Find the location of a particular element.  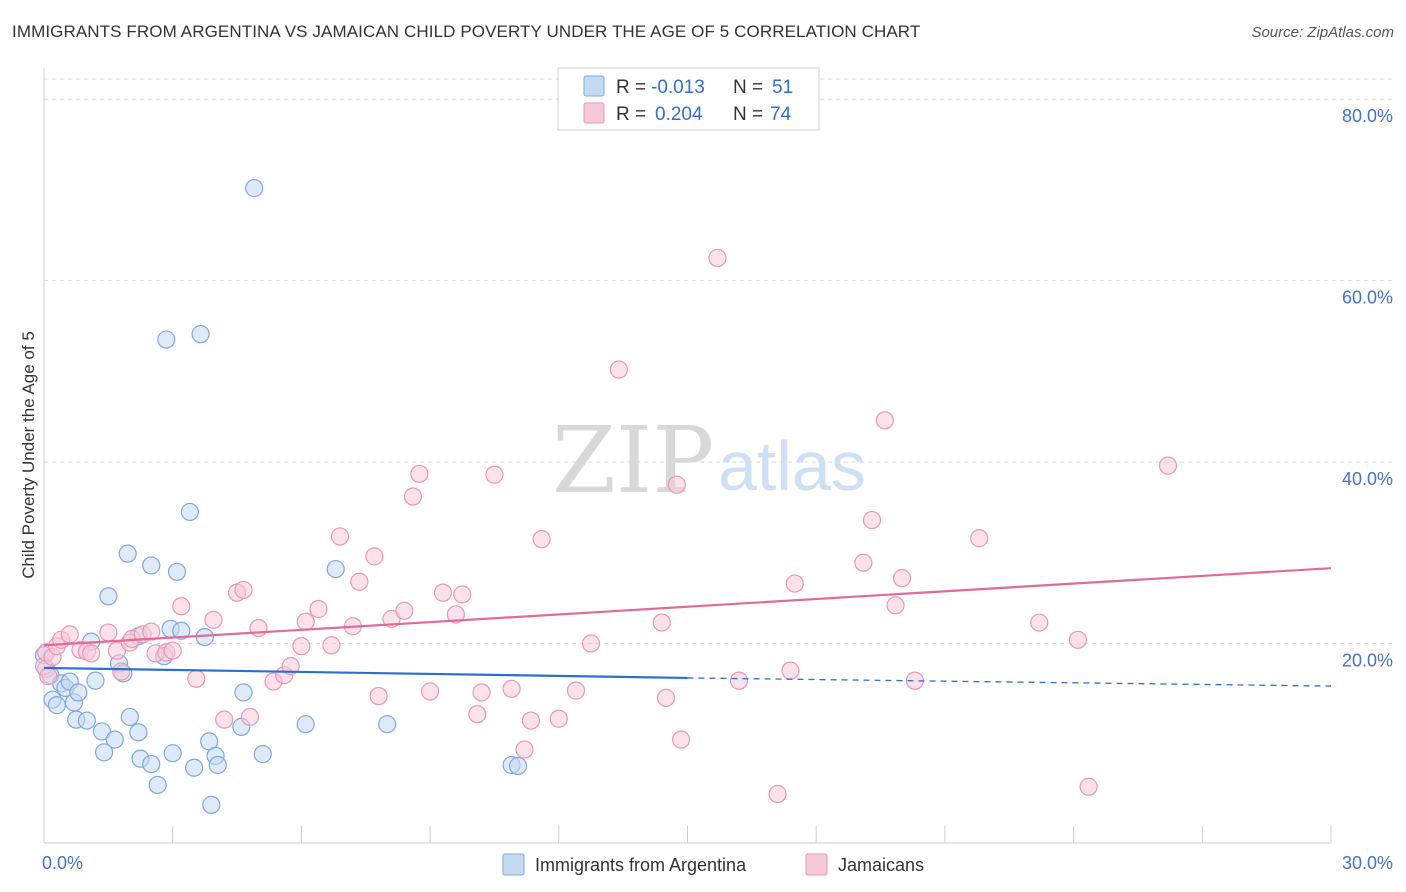

watermark-atlas: atlas is located at coordinates (792, 466).